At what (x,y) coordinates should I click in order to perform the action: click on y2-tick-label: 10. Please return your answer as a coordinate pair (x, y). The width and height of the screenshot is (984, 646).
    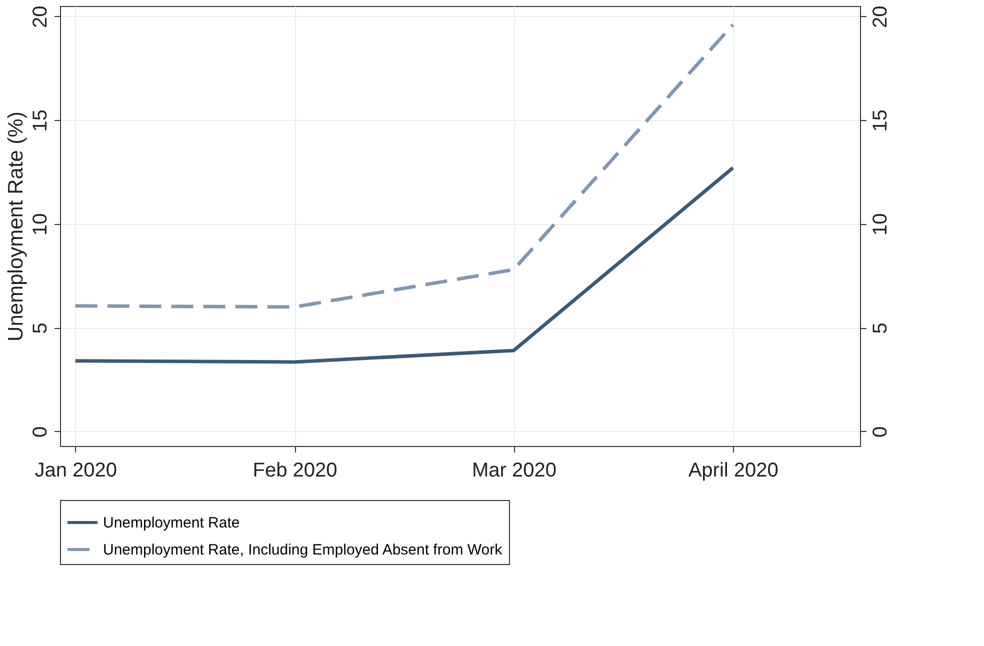
    Looking at the image, I should click on (881, 224).